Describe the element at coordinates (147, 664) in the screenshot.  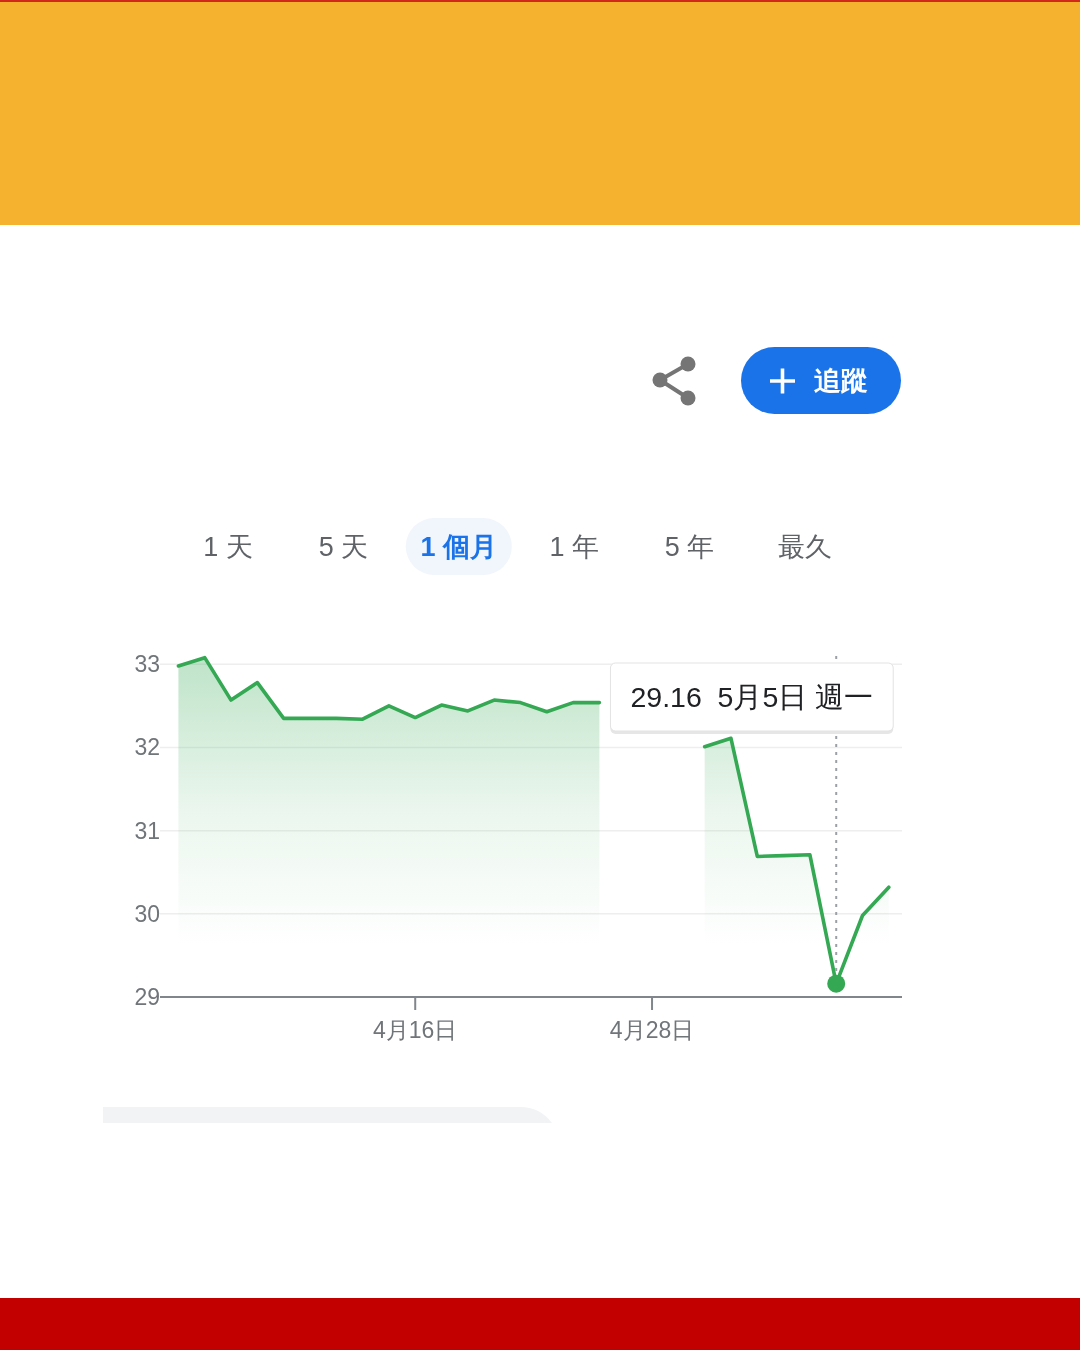
I see `y-tick-label: 33` at that location.